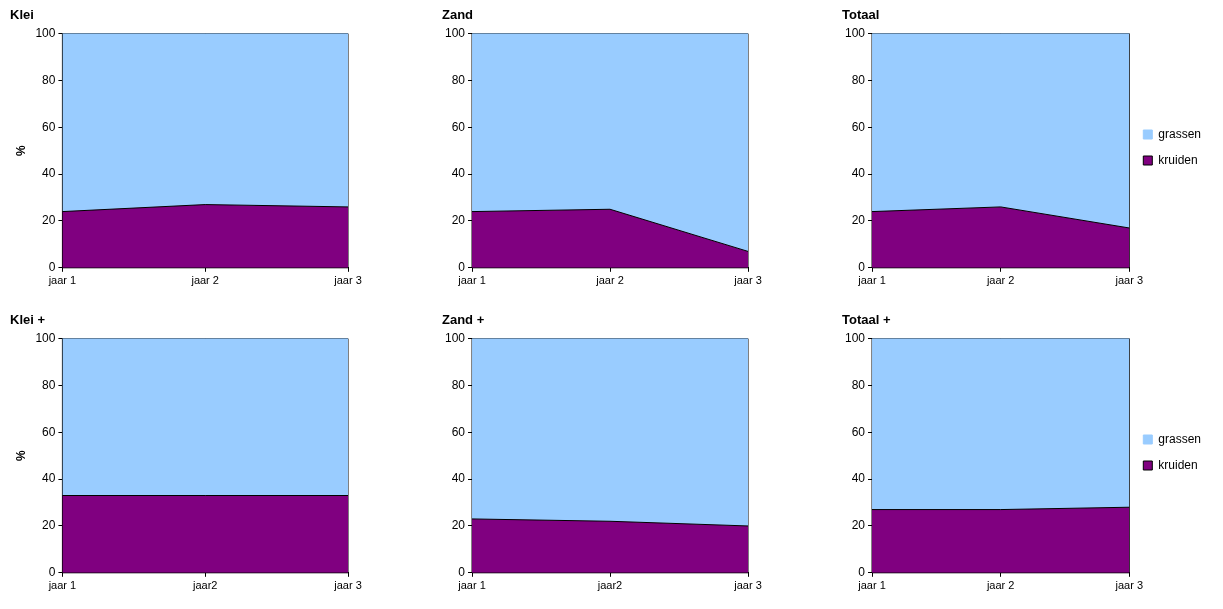 This screenshot has height=609, width=1223. What do you see at coordinates (861, 15) in the screenshot?
I see `chart-title: Totaal` at bounding box center [861, 15].